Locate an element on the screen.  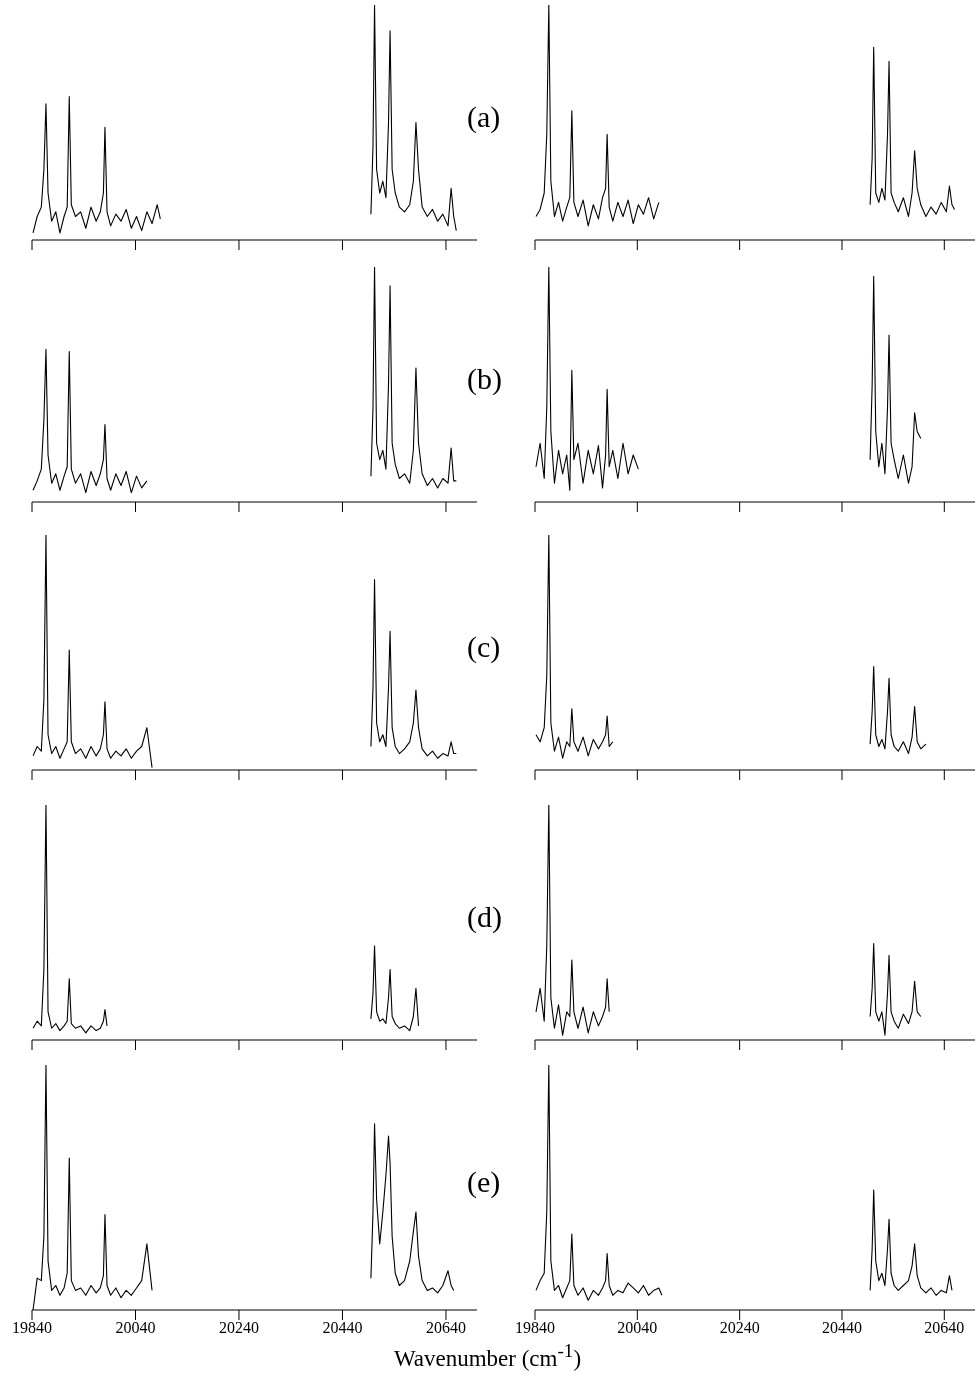
annotation: (e) is located at coordinates (484, 1182).